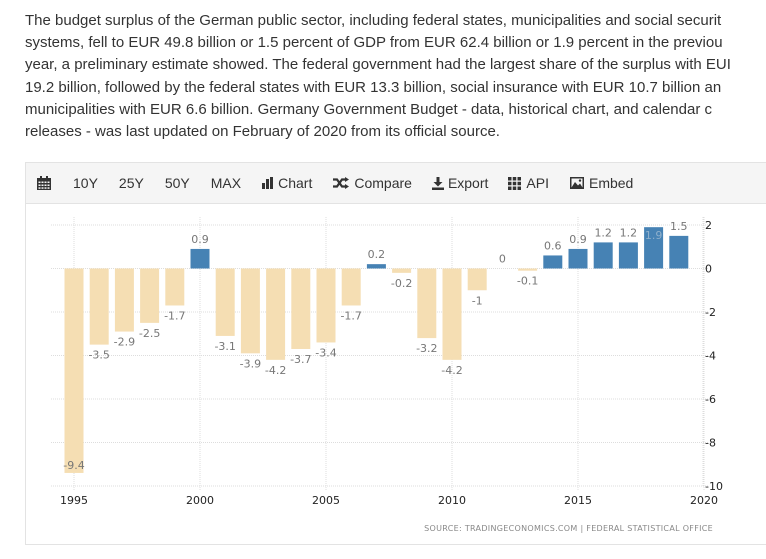 Image resolution: width=766 pixels, height=559 pixels. I want to click on bar-2003, so click(276, 314).